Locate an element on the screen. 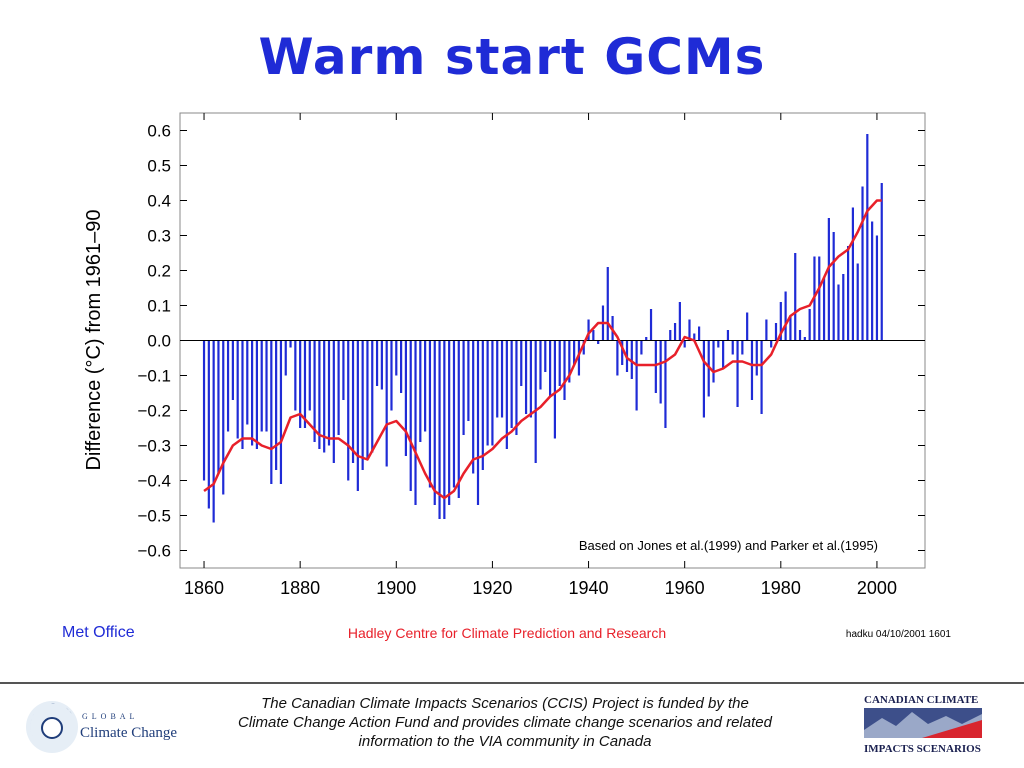  bar-1994 is located at coordinates (848, 293).